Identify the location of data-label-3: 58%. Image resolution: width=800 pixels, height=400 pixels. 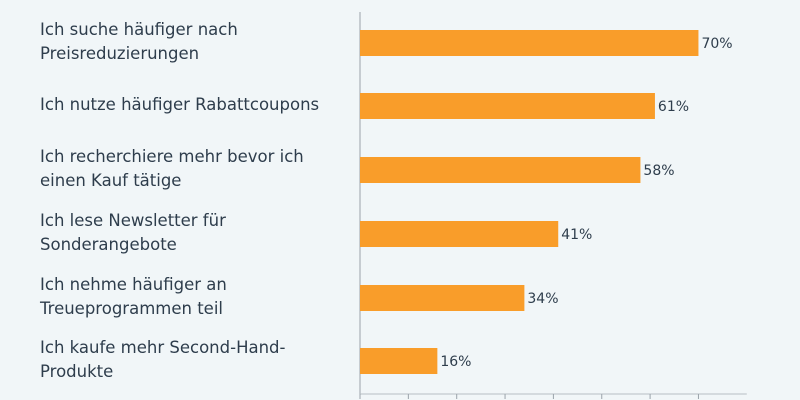
(658, 171).